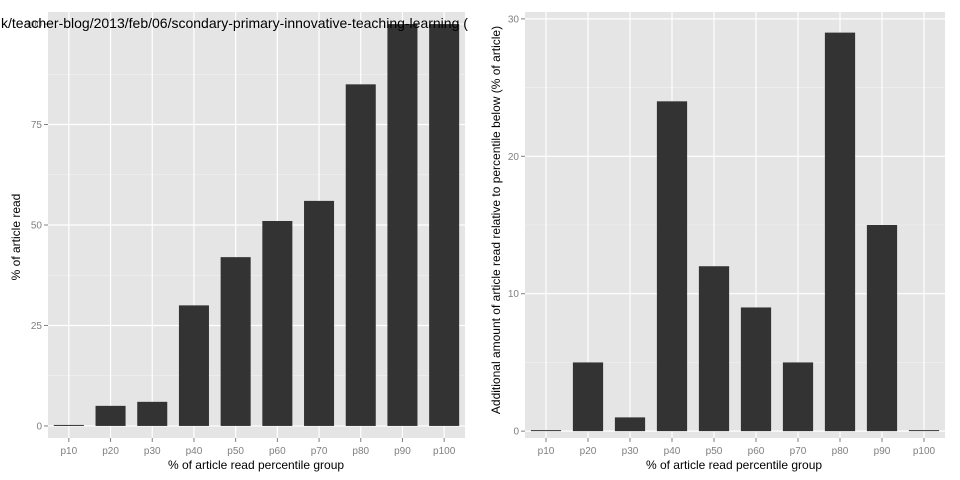  I want to click on left-x-tick-label: p60, so click(277, 451).